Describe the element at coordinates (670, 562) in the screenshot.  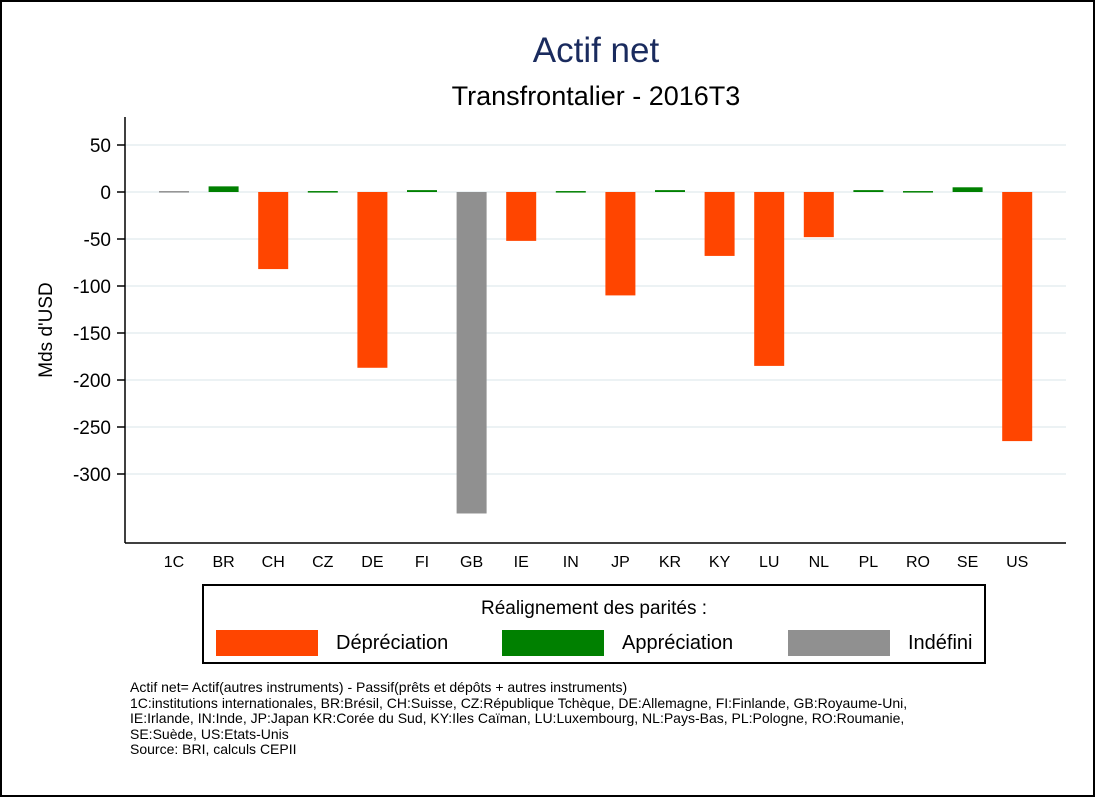
I see `x-tick-label: KR` at that location.